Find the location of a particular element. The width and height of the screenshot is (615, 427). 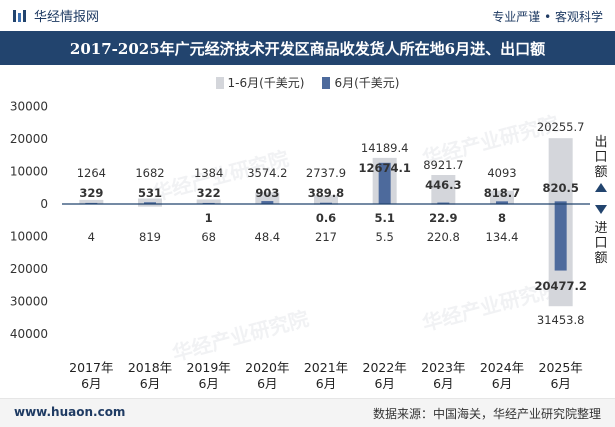

data-label-import-monthly: 8 is located at coordinates (502, 218).